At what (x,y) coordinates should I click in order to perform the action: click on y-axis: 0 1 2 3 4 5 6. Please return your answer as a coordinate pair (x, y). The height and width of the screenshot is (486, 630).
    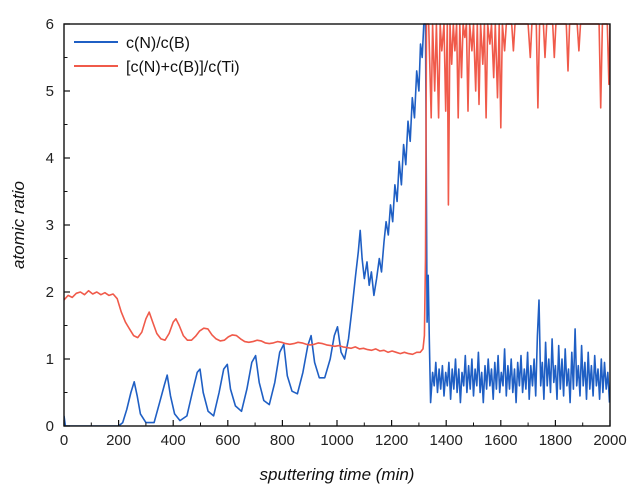
    Looking at the image, I should click on (58, 225).